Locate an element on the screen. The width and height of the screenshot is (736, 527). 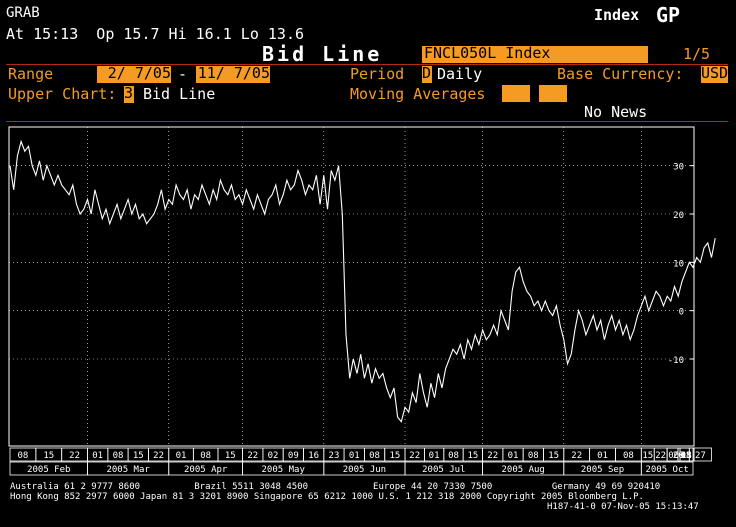
day-tick-label: 16 is located at coordinates (313, 456).